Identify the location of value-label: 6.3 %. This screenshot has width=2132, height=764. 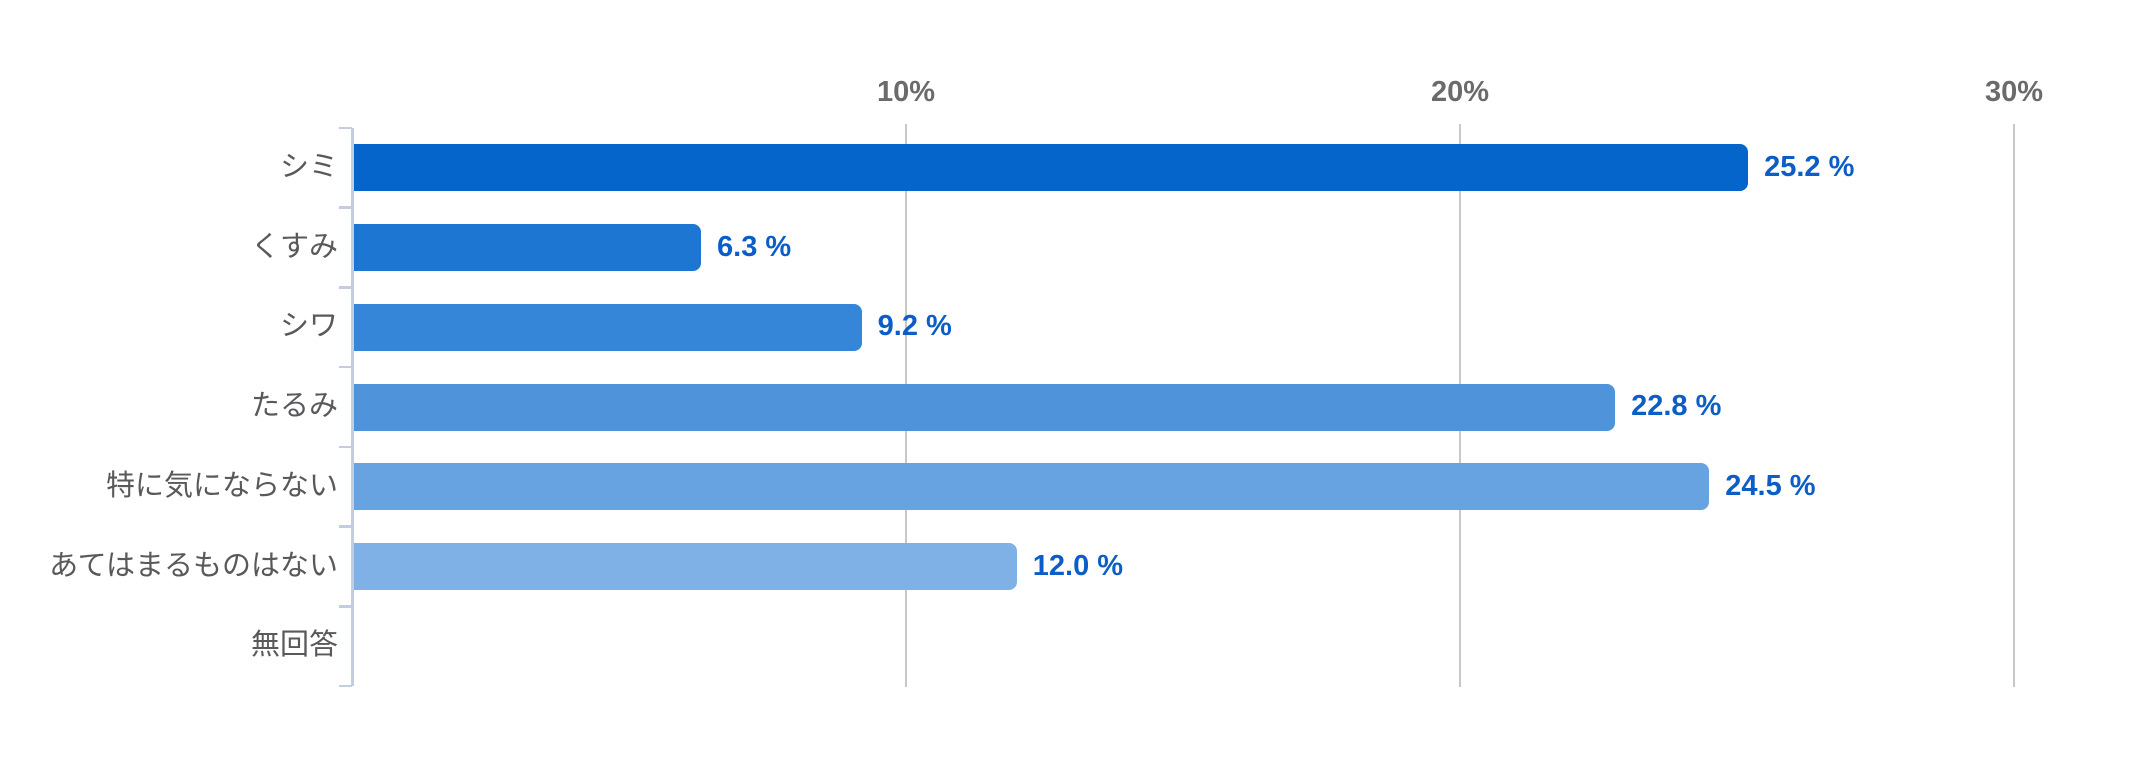
(754, 246).